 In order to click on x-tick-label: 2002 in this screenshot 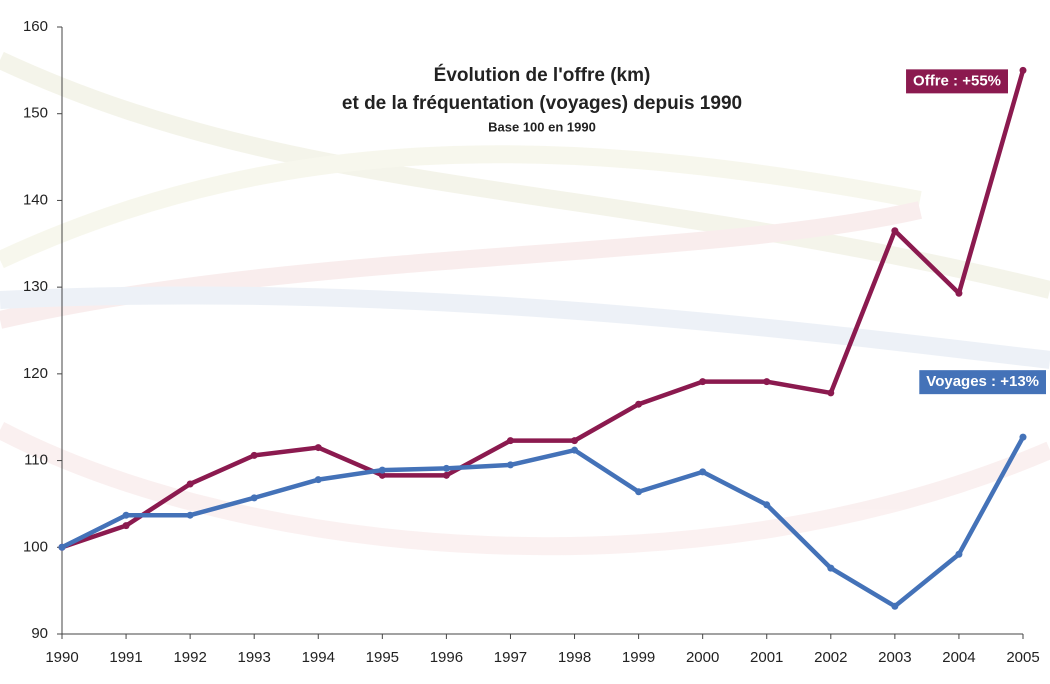, I will do `click(830, 657)`.